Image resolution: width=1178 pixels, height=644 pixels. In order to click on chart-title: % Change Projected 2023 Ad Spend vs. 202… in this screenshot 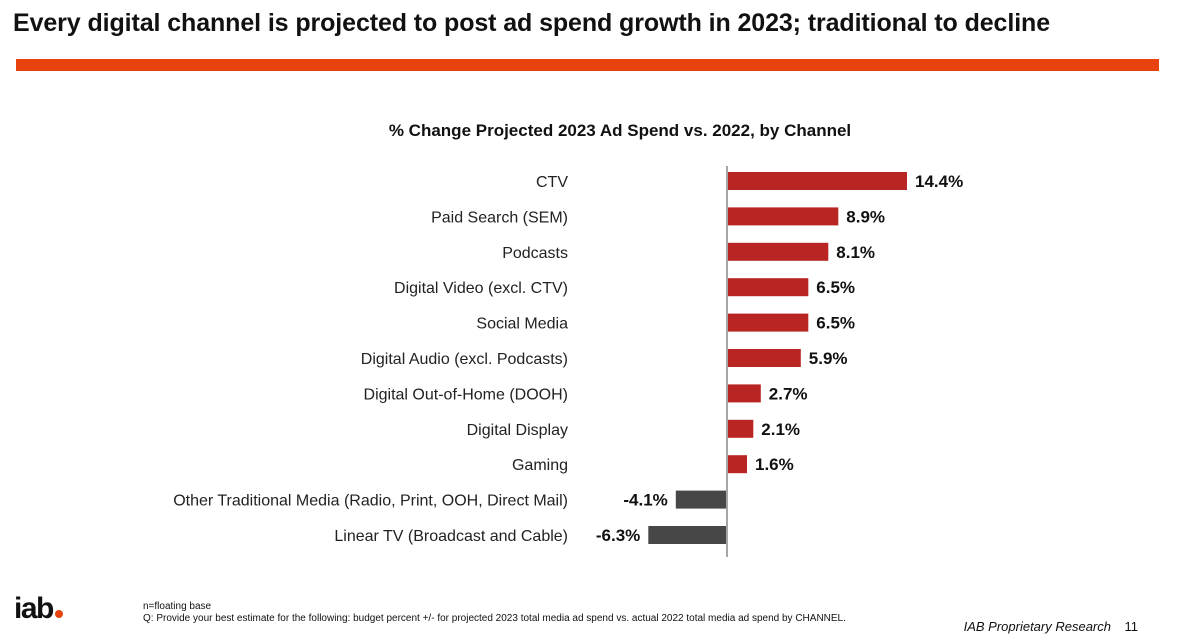, I will do `click(620, 130)`.